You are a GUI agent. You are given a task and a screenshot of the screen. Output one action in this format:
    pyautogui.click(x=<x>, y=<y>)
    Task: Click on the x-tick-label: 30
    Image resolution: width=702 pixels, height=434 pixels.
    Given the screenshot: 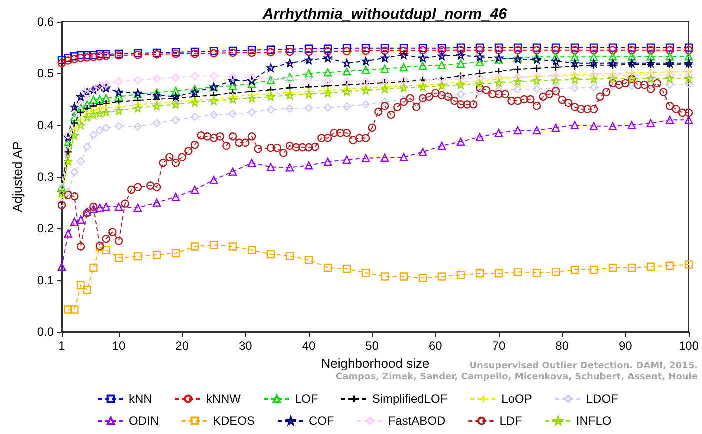 What is the action you would take?
    pyautogui.click(x=245, y=346)
    